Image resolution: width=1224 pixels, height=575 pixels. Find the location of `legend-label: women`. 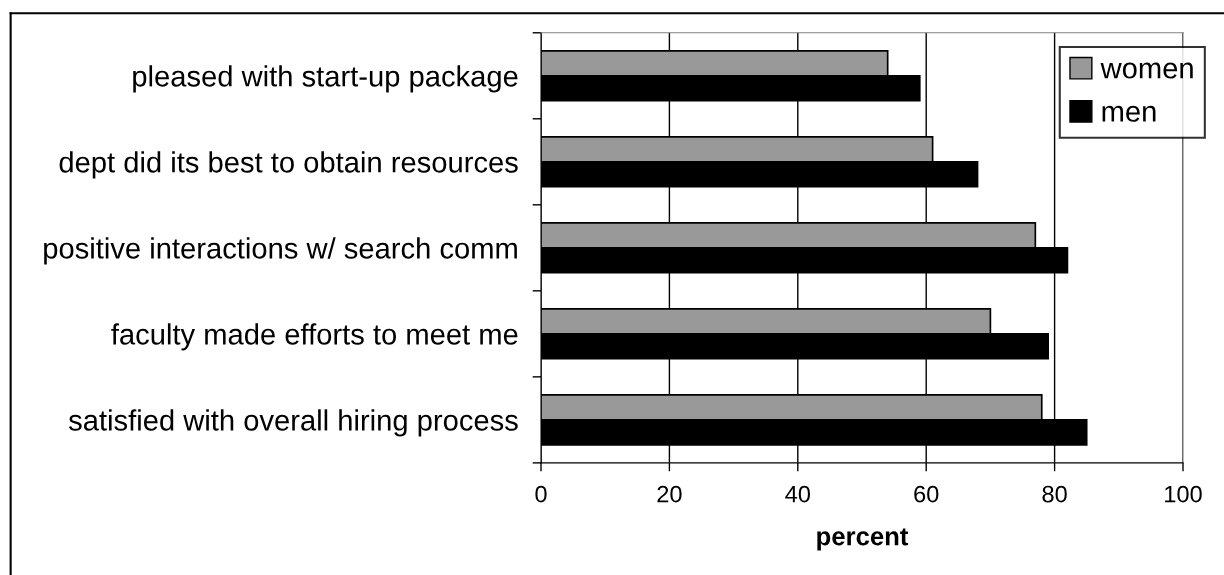

legend-label: women is located at coordinates (1146, 70).